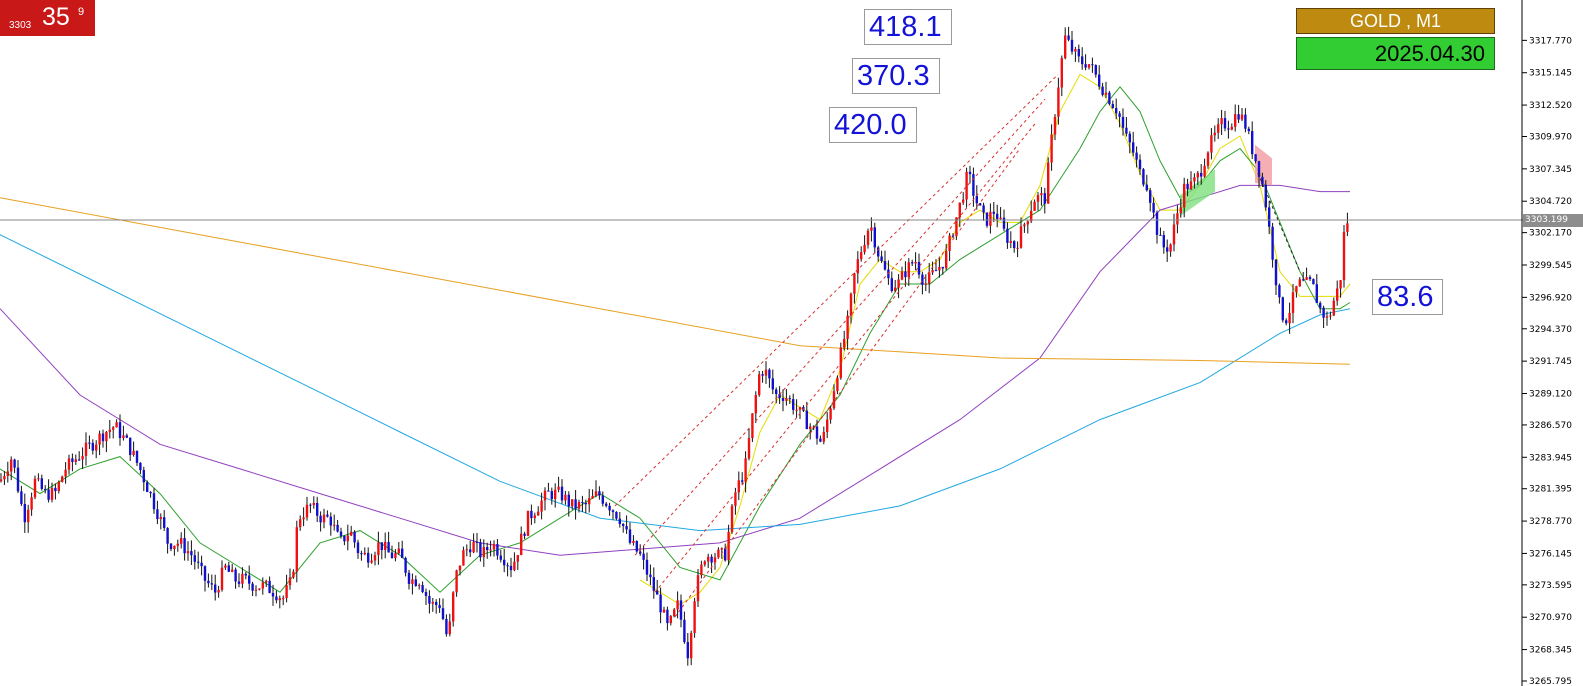  Describe the element at coordinates (1550, 681) in the screenshot. I see `y-tick-label: 3265.795` at that location.